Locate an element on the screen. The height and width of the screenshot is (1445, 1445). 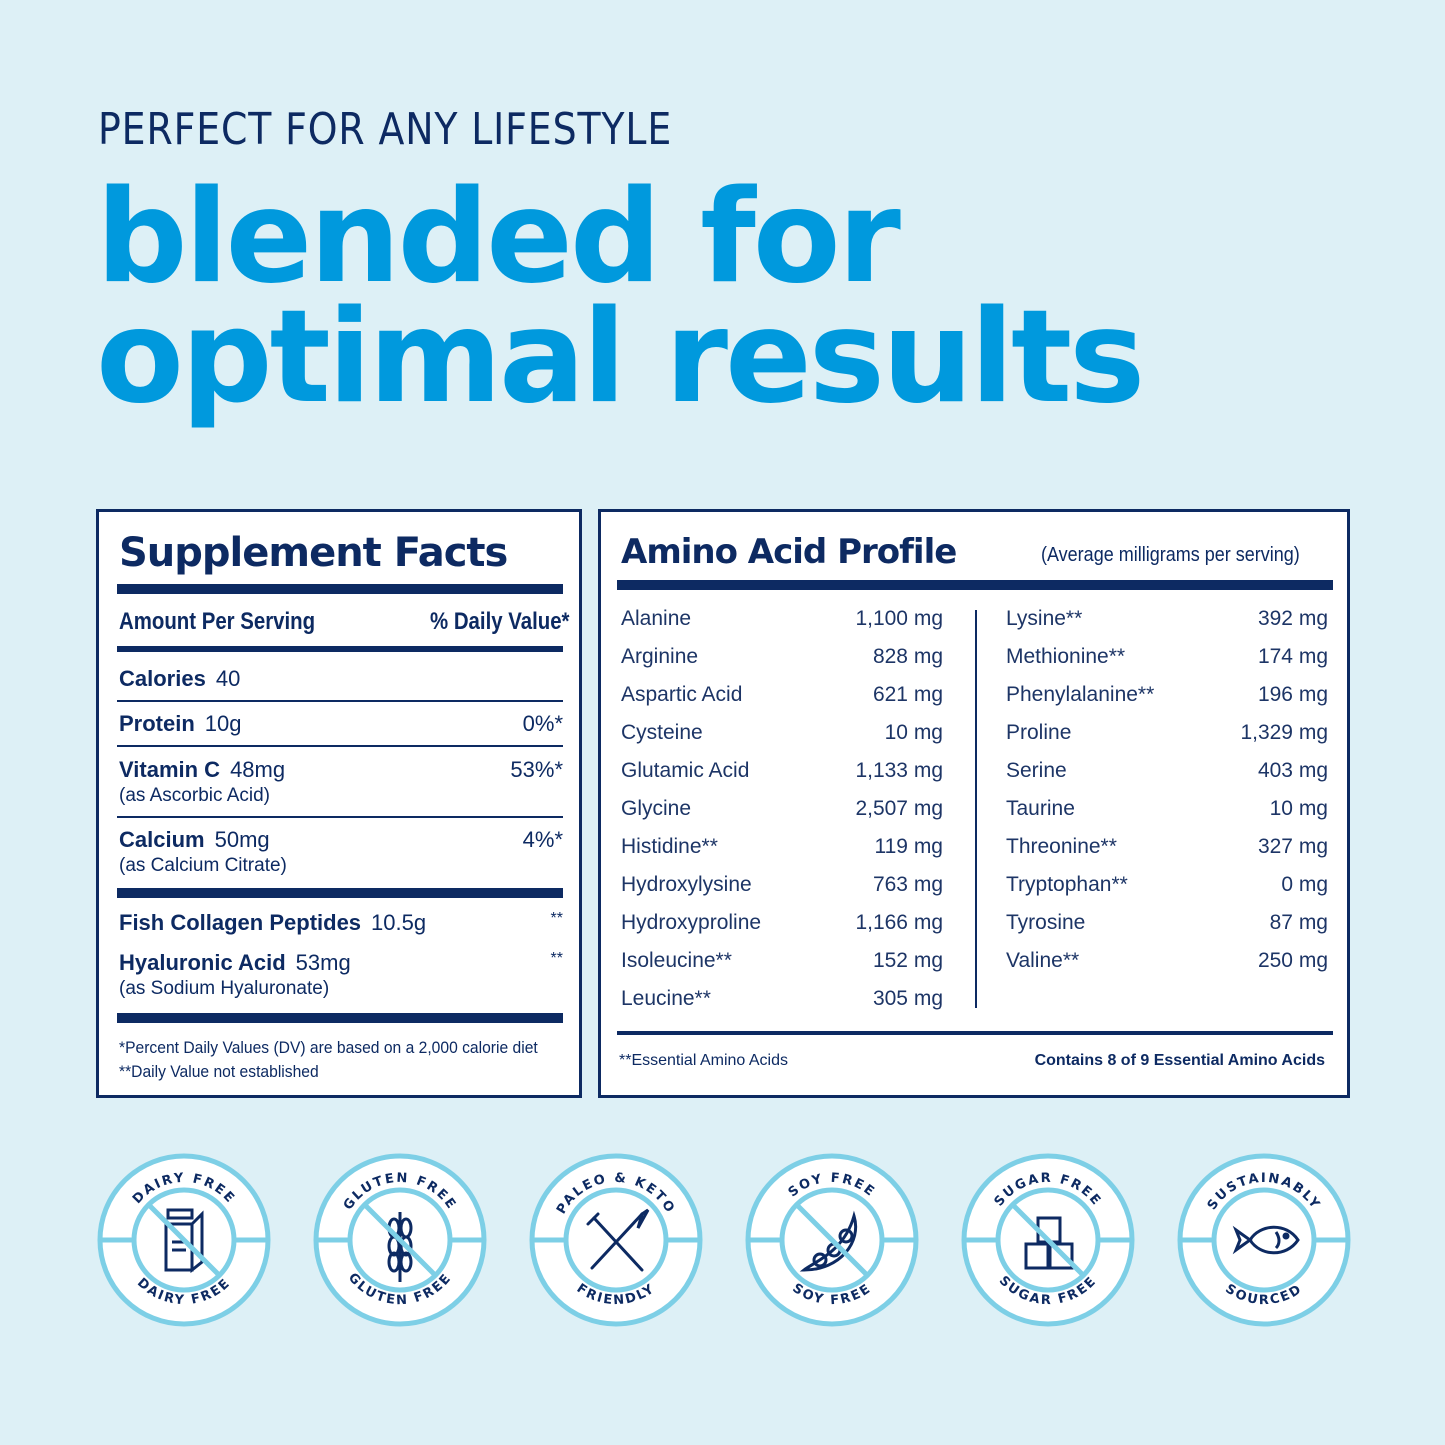
amino-name: Isoleucine** is located at coordinates (676, 960).